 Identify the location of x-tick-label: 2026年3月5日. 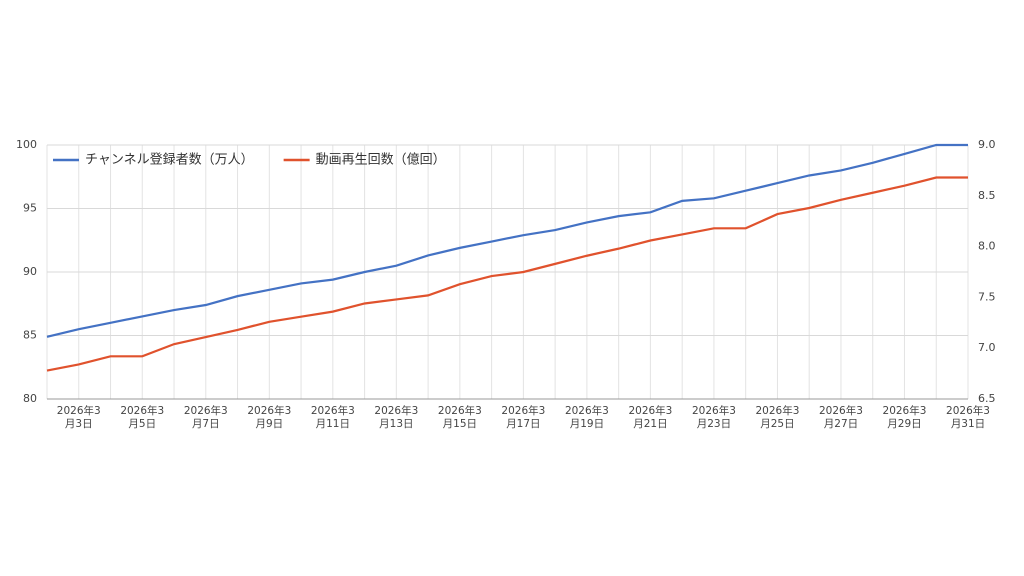
(142, 417).